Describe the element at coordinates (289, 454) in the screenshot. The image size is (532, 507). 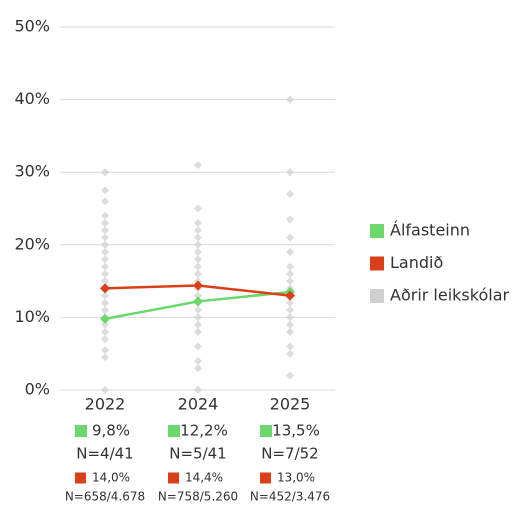
I see `n-label: N=7/52` at that location.